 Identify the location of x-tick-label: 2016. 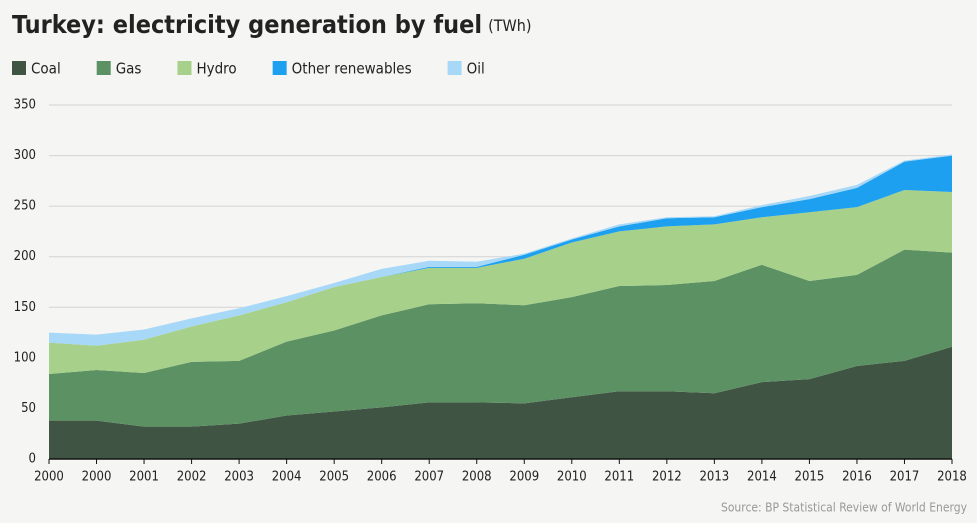
(857, 477).